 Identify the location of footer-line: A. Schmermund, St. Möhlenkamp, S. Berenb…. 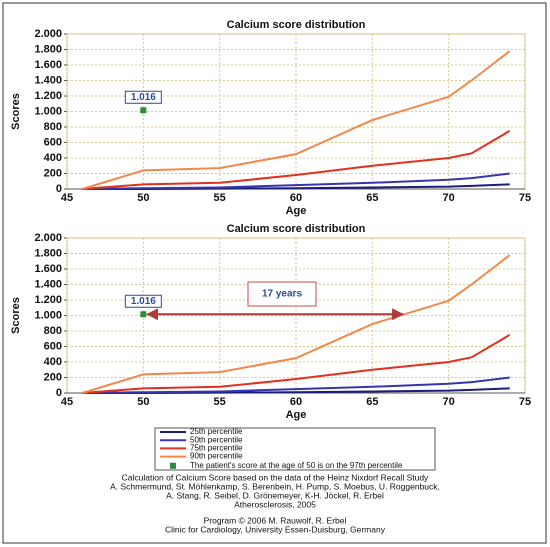
(275, 486).